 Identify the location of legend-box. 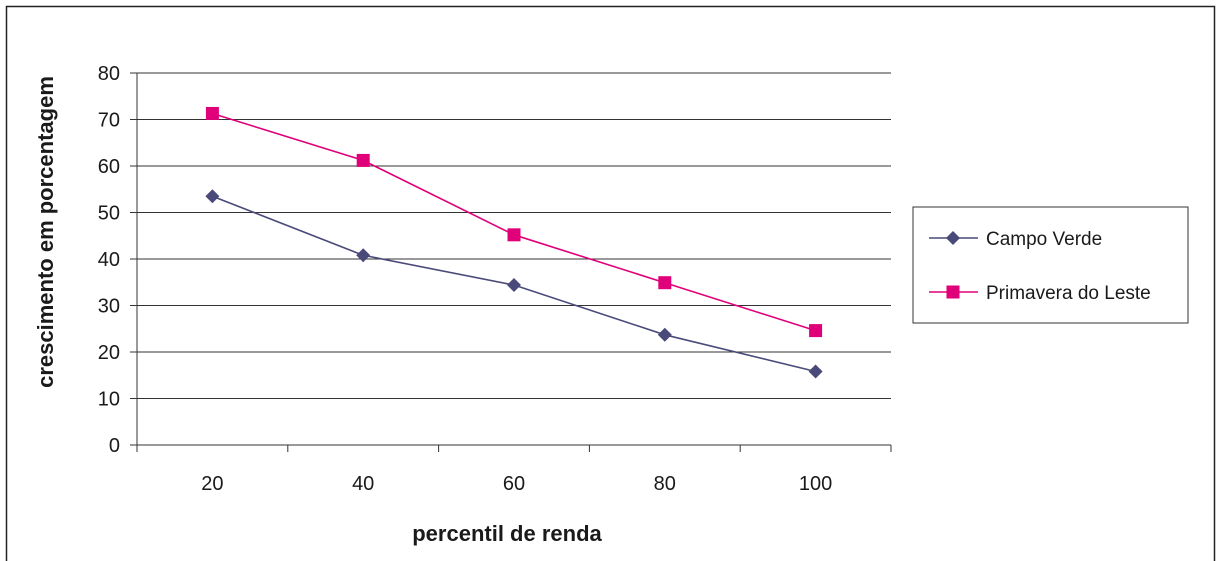
(1050, 265).